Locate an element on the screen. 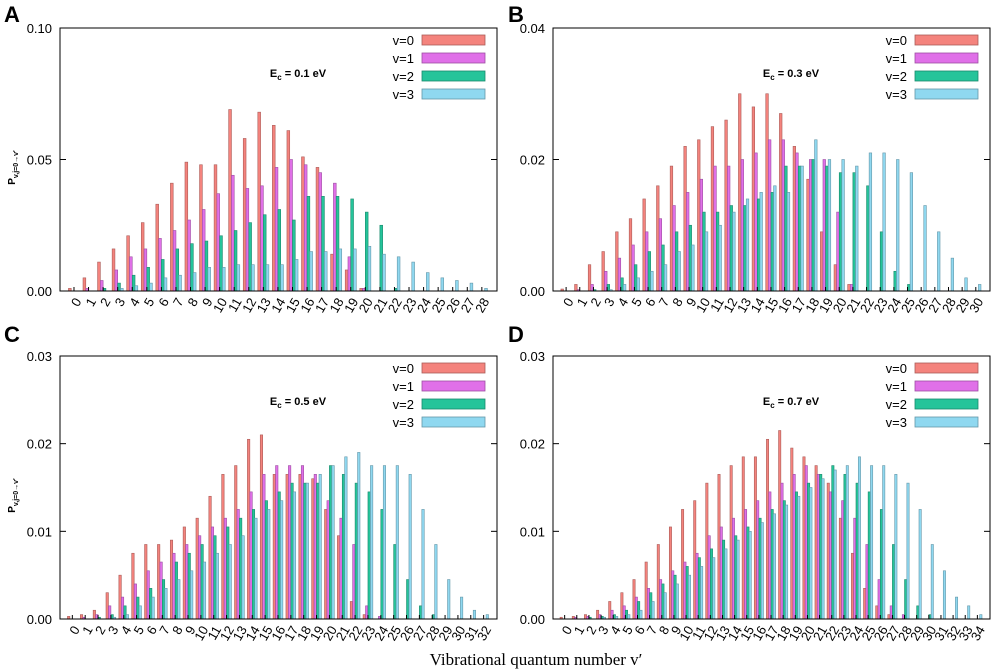  series-v=0 is located at coordinates (216, 527).